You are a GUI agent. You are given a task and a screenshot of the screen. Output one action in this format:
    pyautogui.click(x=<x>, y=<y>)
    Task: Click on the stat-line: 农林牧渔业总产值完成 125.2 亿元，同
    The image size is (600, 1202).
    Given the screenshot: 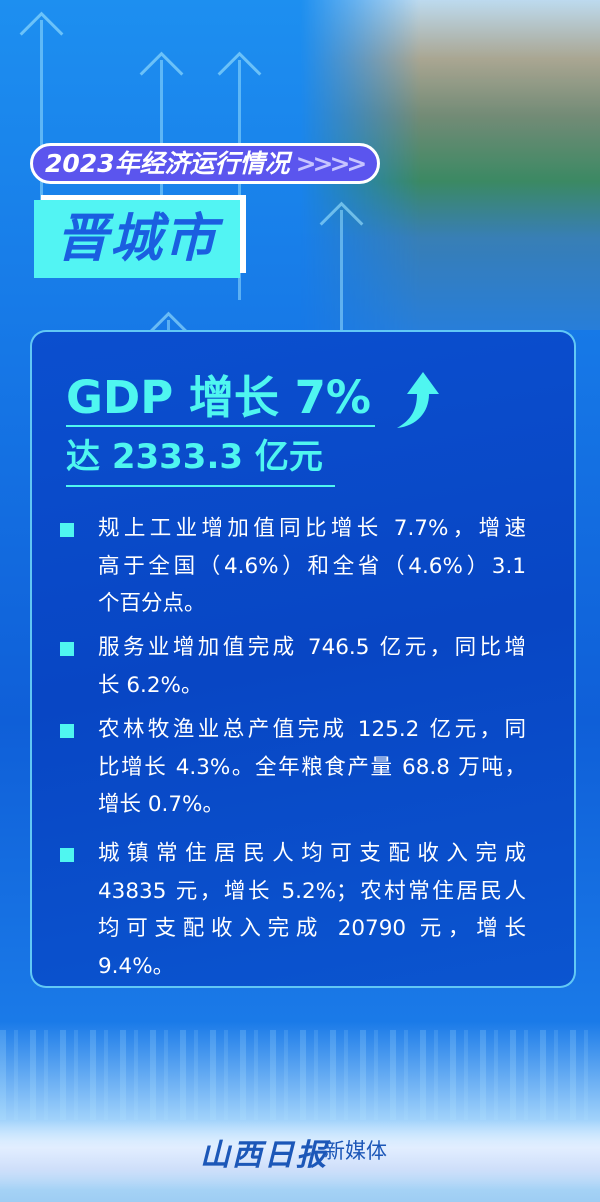 What is the action you would take?
    pyautogui.click(x=312, y=729)
    